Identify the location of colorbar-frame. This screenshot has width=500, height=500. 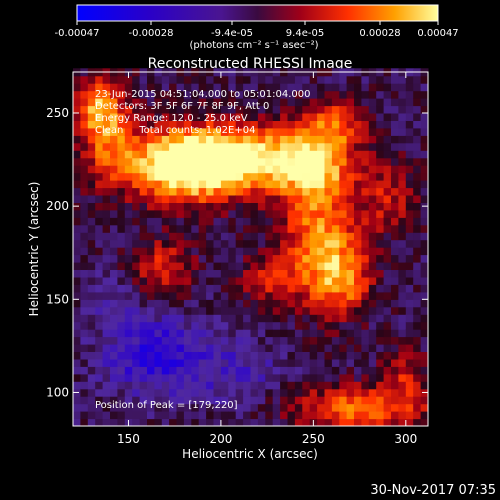
(257, 13).